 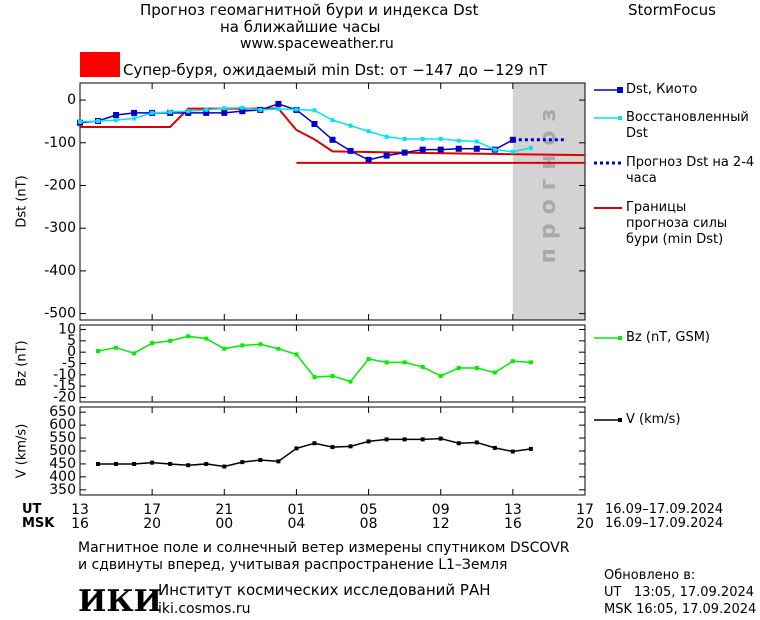 What do you see at coordinates (317, 44) in the screenshot?
I see `site: www.spaceweather.ru` at bounding box center [317, 44].